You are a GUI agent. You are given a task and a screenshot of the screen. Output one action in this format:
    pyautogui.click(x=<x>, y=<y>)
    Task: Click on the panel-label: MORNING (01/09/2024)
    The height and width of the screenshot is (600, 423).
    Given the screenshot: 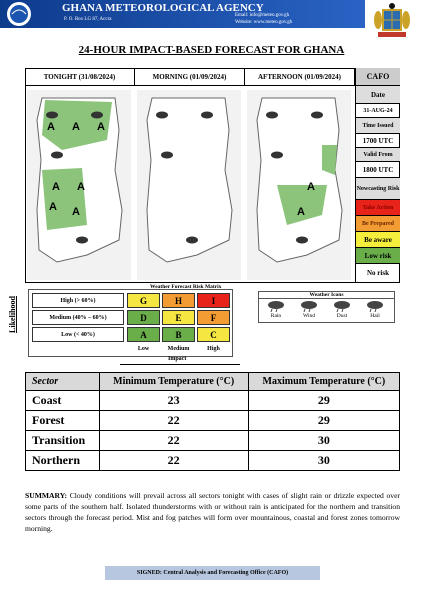 What is the action you would take?
    pyautogui.click(x=190, y=77)
    